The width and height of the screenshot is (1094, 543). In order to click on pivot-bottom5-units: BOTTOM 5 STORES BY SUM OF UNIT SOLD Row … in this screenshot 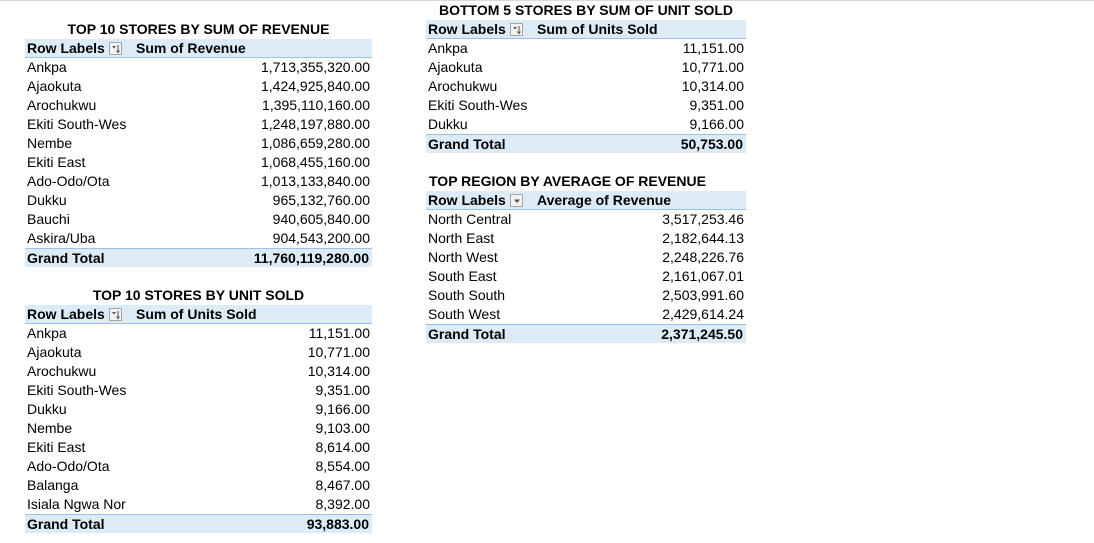, I will do `click(586, 77)`.